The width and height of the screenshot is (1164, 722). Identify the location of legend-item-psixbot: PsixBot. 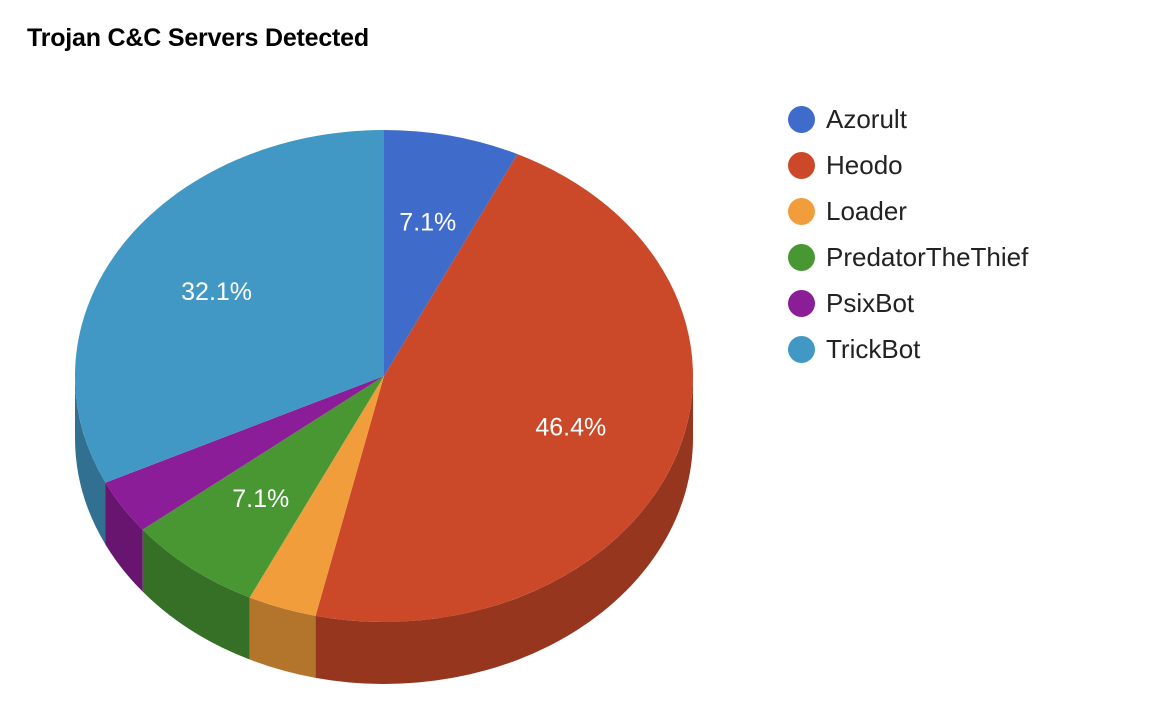
(908, 303).